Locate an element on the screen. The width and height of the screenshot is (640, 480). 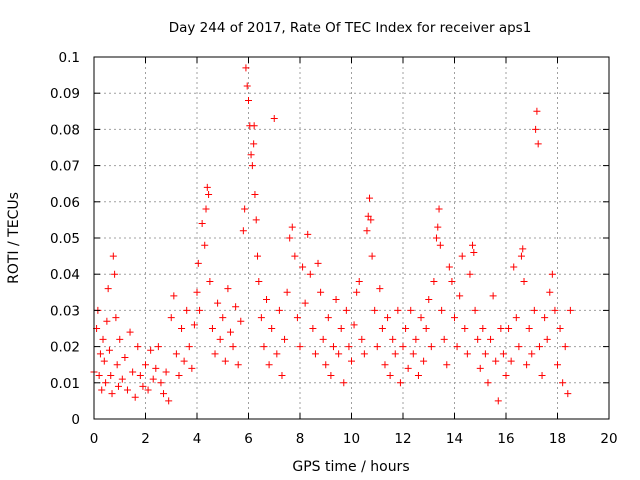
y-tick-label: 0.1 is located at coordinates (69, 58).